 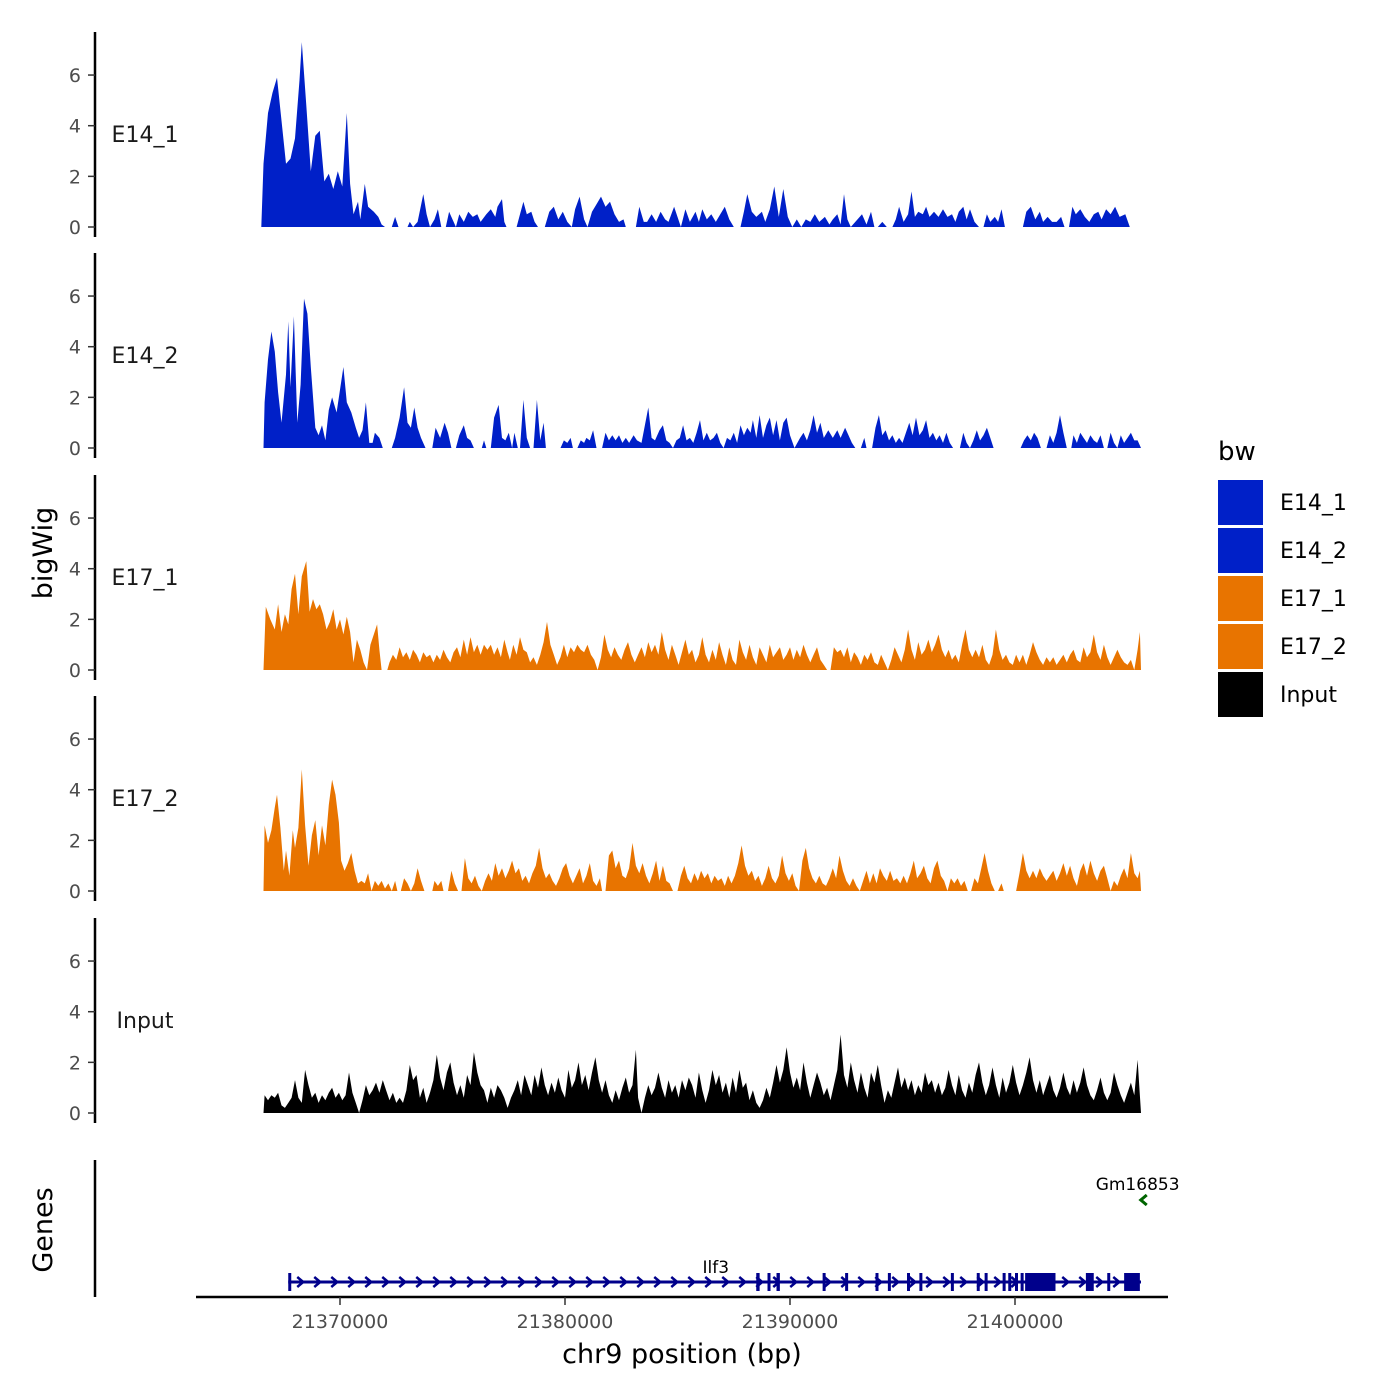 What do you see at coordinates (43, 1229) in the screenshot?
I see `genes-axis-title: Genes` at bounding box center [43, 1229].